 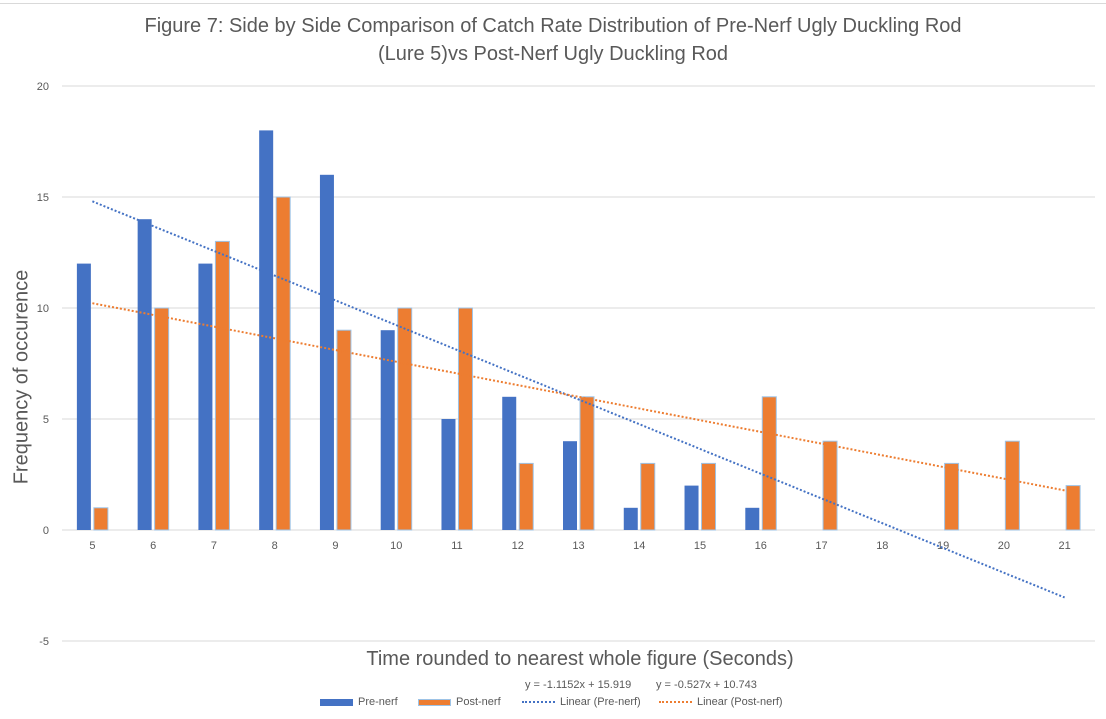 I want to click on legend-item-pre-nerf: Pre-nerf, so click(x=359, y=702).